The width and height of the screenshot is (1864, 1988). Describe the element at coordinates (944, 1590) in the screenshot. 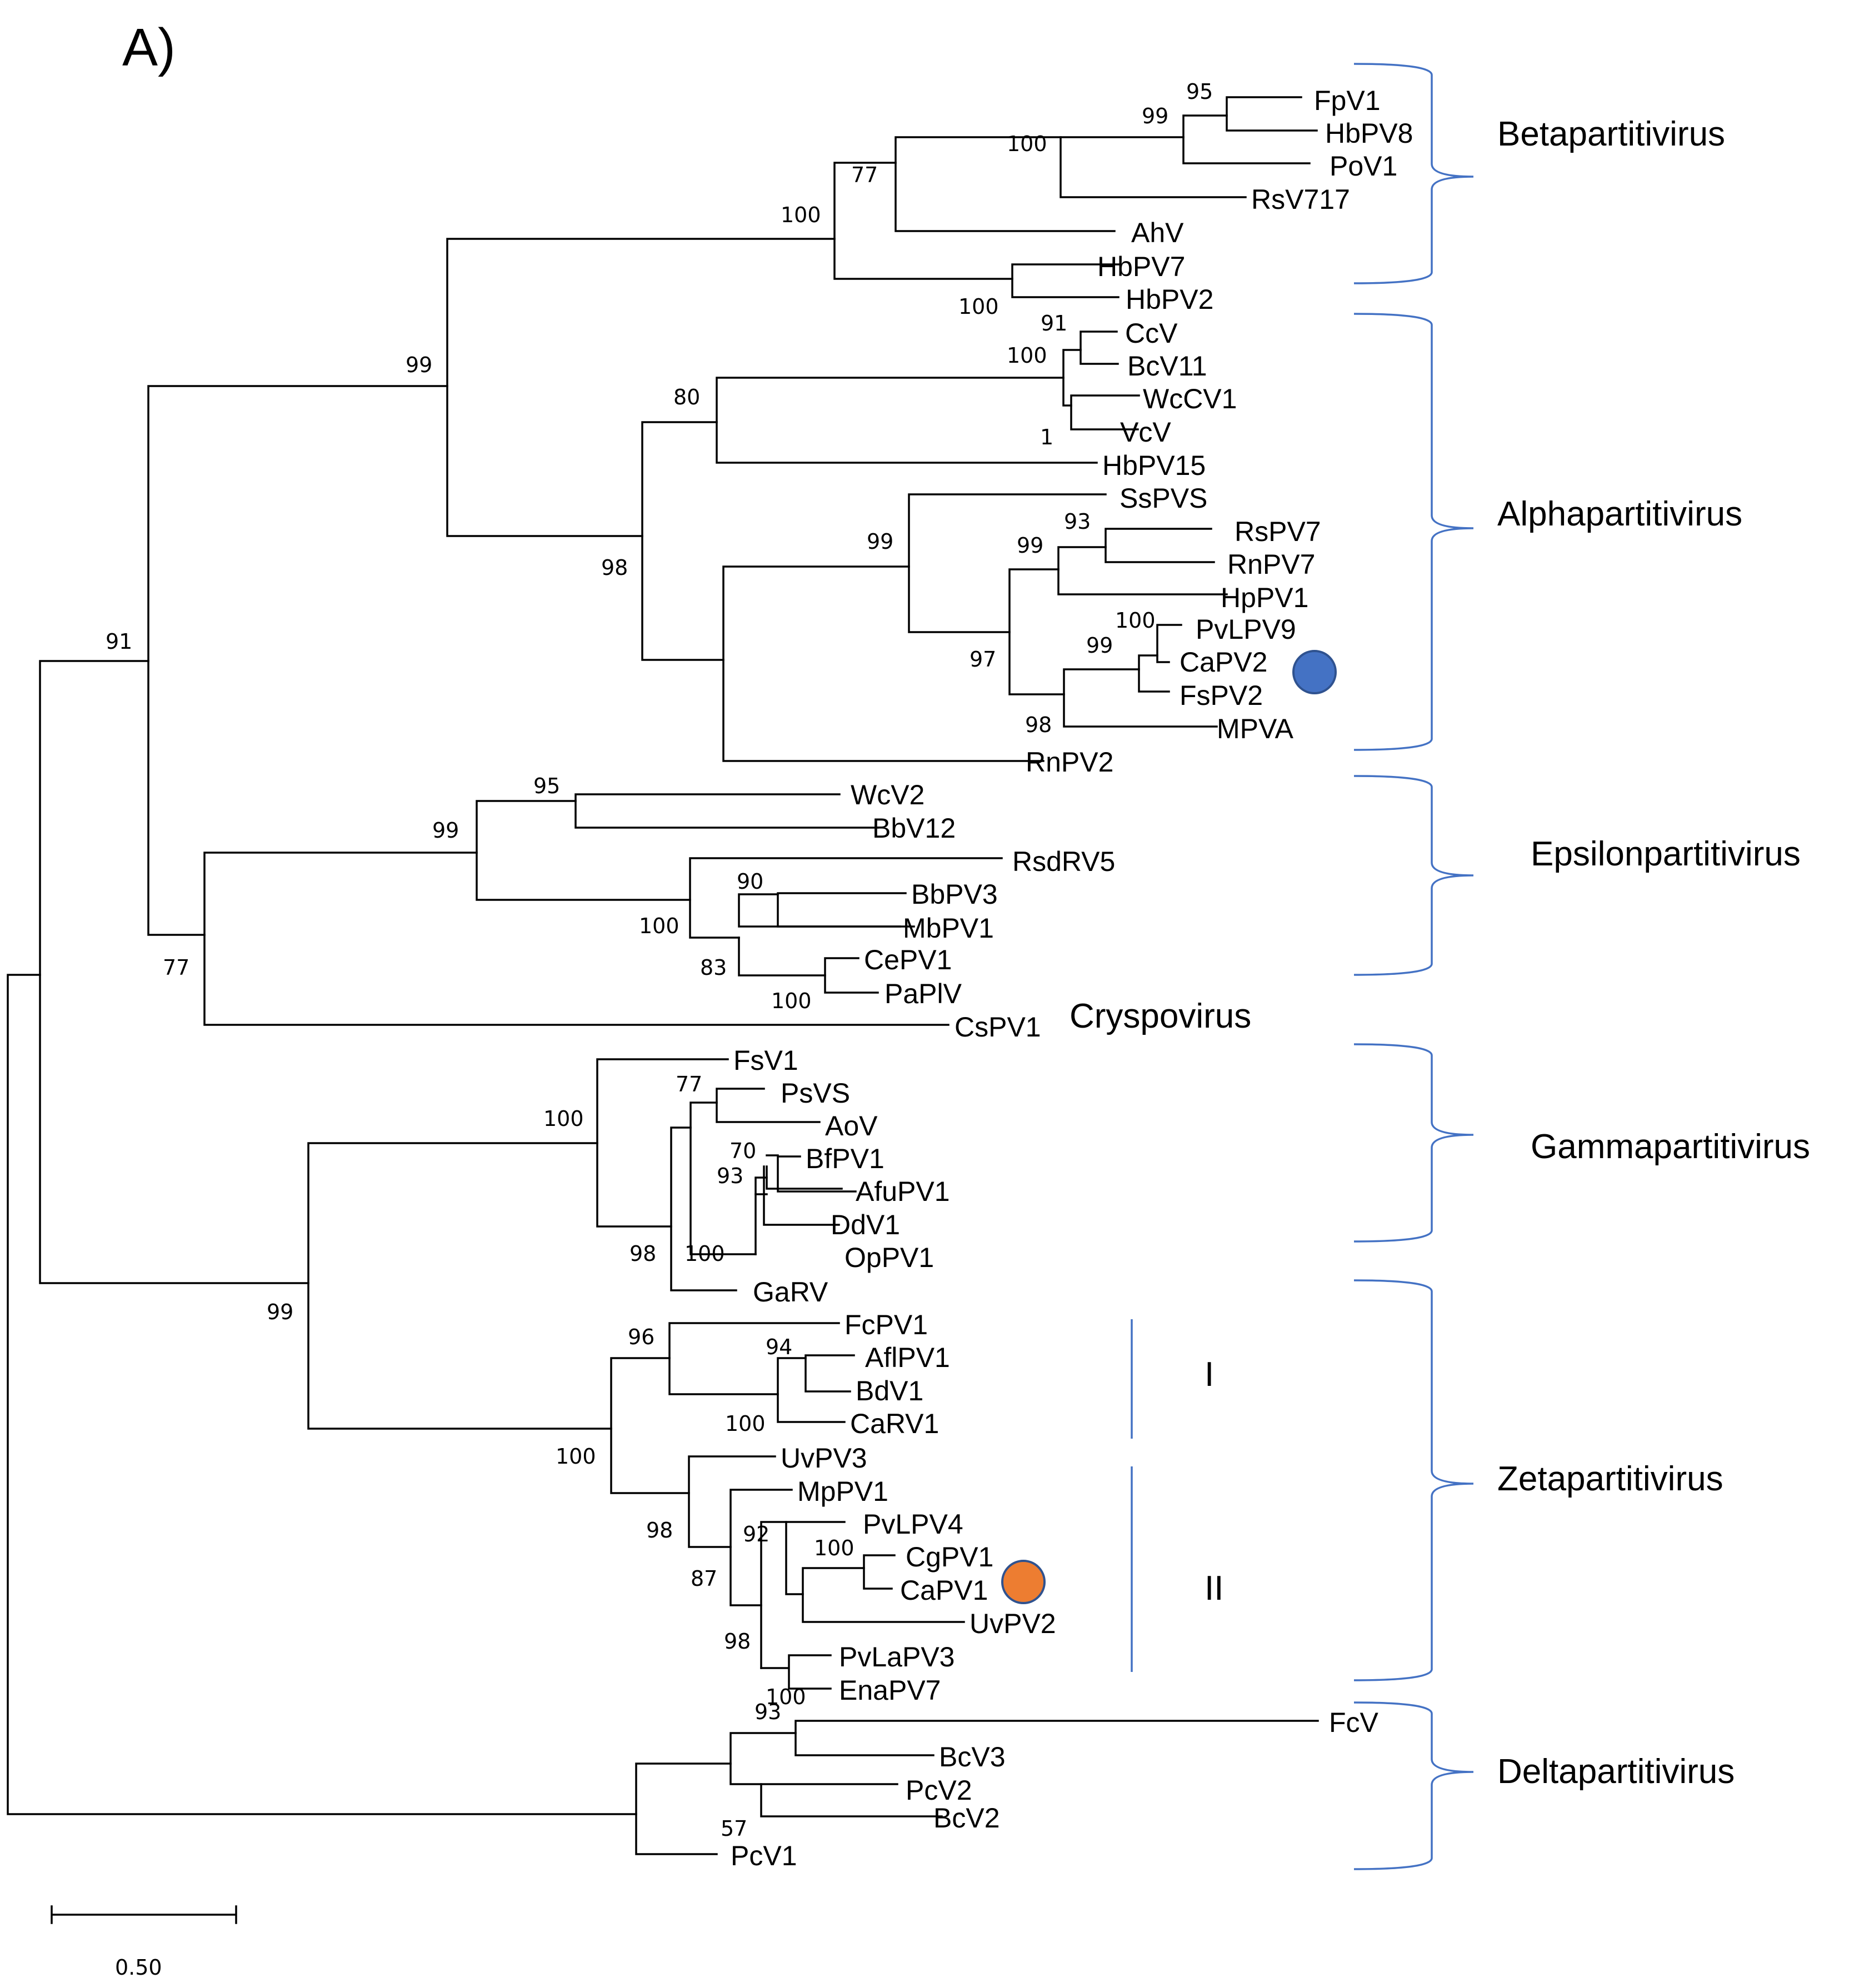

I see `taxon-label: CaPV1` at that location.